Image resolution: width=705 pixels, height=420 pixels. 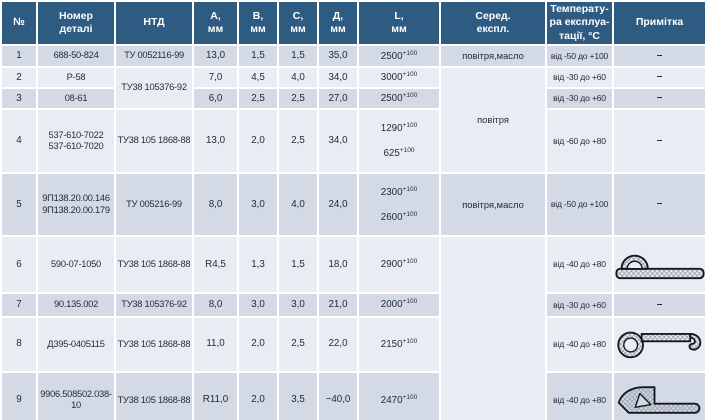 I want to click on num-cell: 1, so click(x=19, y=56).